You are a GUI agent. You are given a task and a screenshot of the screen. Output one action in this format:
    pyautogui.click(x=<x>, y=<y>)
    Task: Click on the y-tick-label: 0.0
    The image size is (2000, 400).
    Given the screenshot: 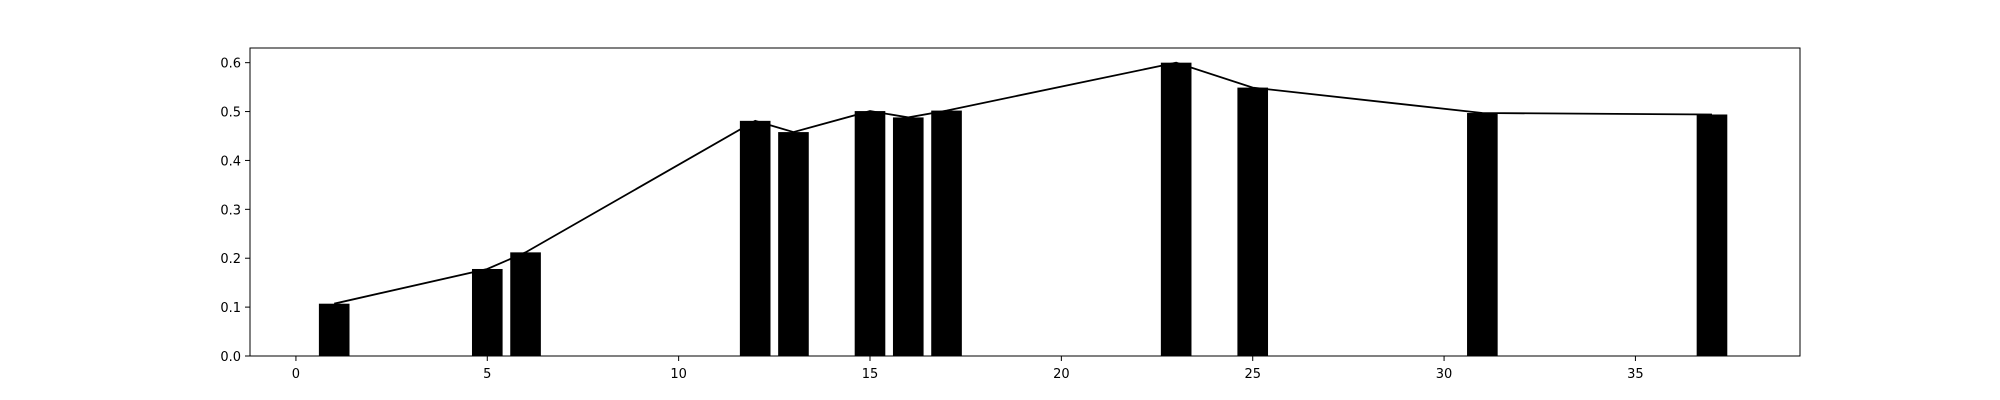 What is the action you would take?
    pyautogui.click(x=230, y=357)
    